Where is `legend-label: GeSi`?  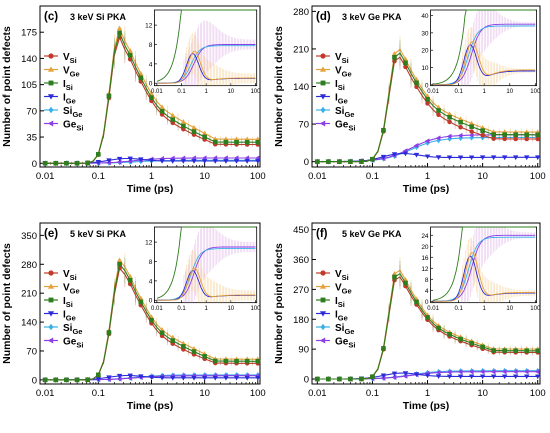 legend-label: GeSi is located at coordinates (73, 343).